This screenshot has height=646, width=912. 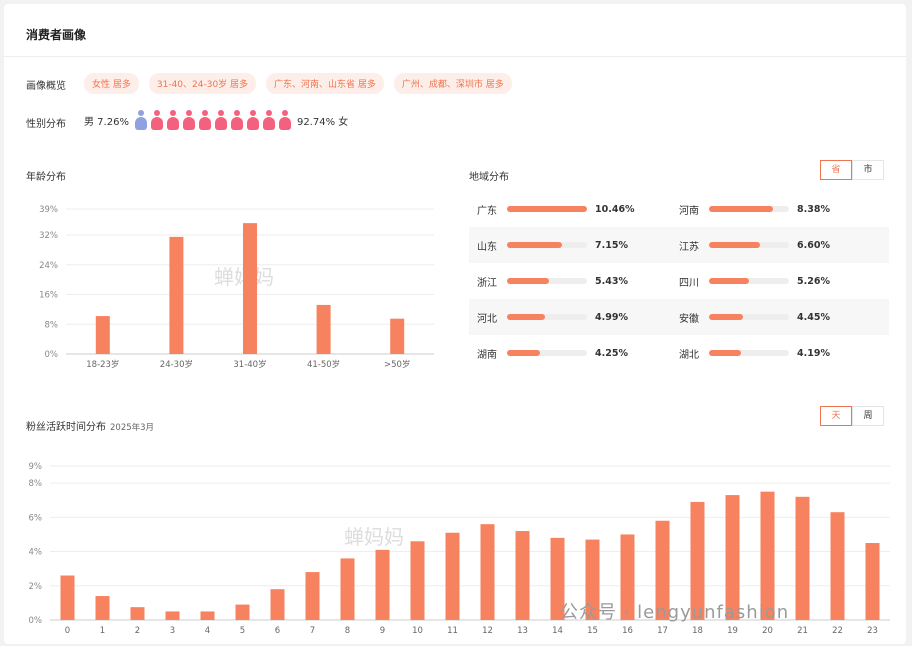 What do you see at coordinates (487, 355) in the screenshot?
I see `region-name: 湖南` at bounding box center [487, 355].